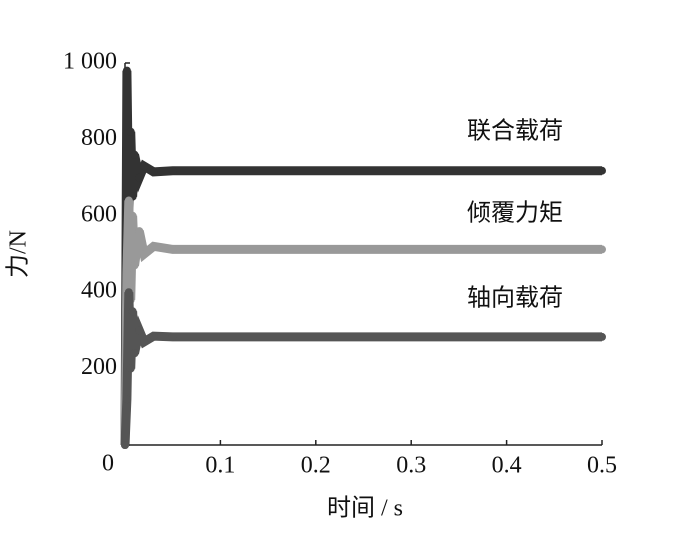 Image resolution: width=700 pixels, height=553 pixels. I want to click on y-tick-label: 200, so click(99, 367).